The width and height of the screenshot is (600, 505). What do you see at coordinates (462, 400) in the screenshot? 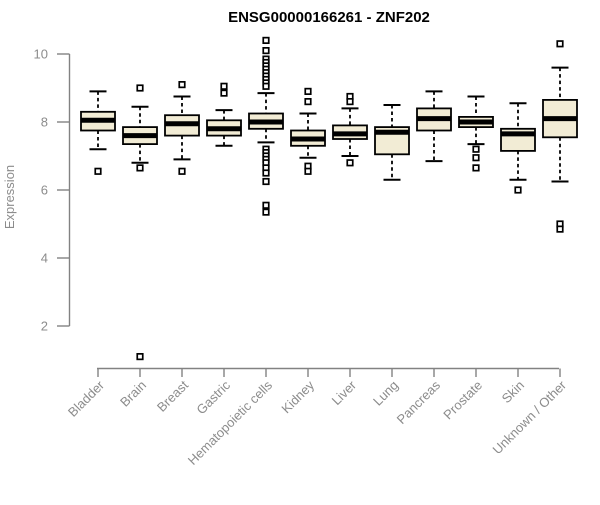
I see `x-tick-label-prostate: Prostate` at bounding box center [462, 400].